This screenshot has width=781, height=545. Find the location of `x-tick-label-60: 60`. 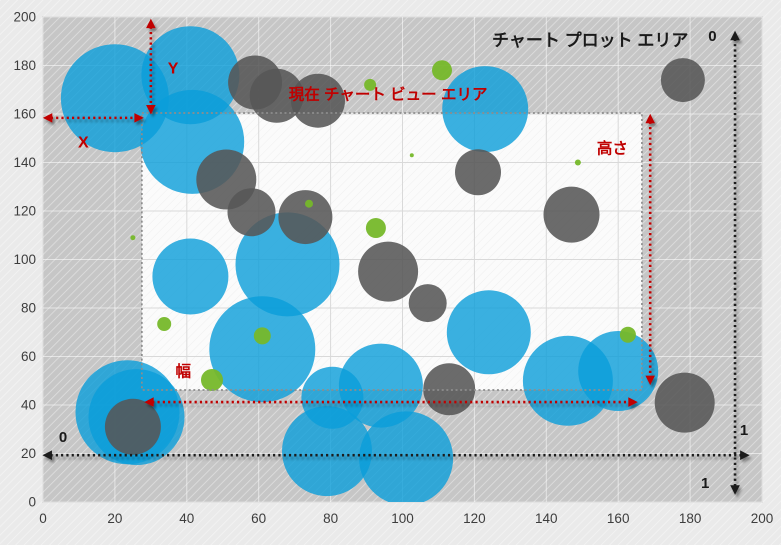

x-tick-label-60: 60 is located at coordinates (258, 518).